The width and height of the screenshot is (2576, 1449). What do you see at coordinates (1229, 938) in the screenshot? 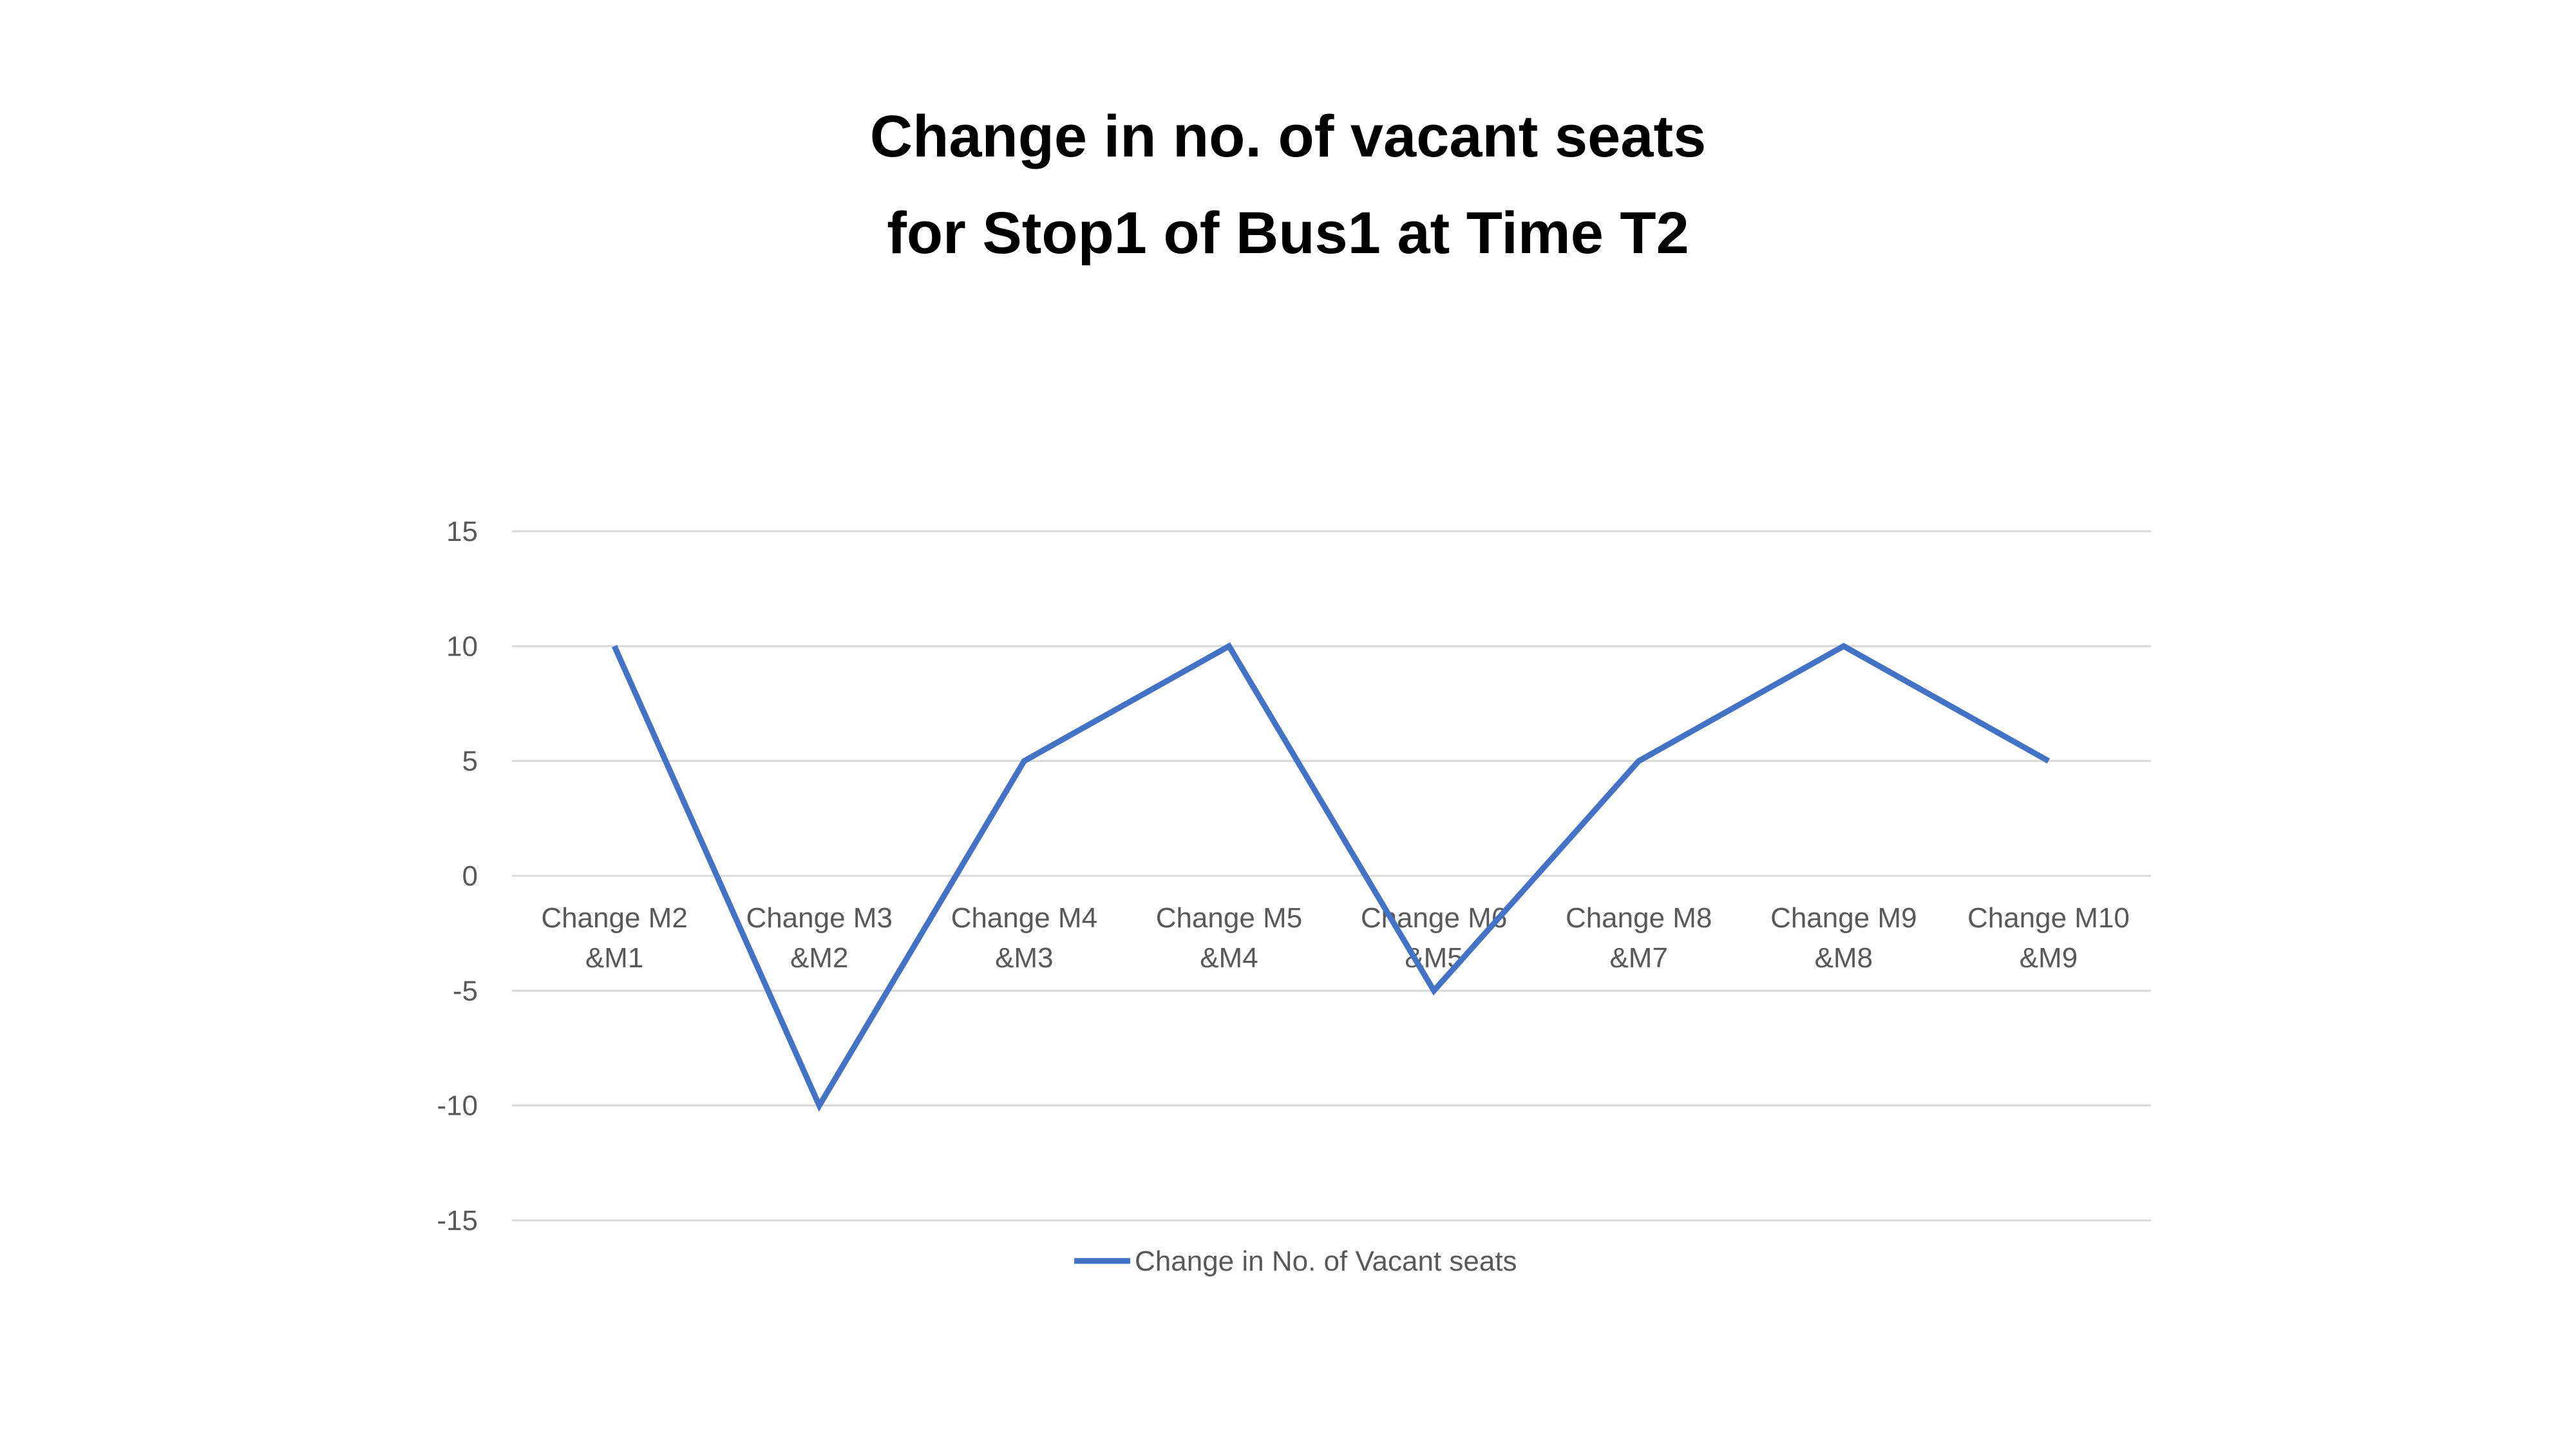
I see `x-category-label: Change M5 &M4` at bounding box center [1229, 938].